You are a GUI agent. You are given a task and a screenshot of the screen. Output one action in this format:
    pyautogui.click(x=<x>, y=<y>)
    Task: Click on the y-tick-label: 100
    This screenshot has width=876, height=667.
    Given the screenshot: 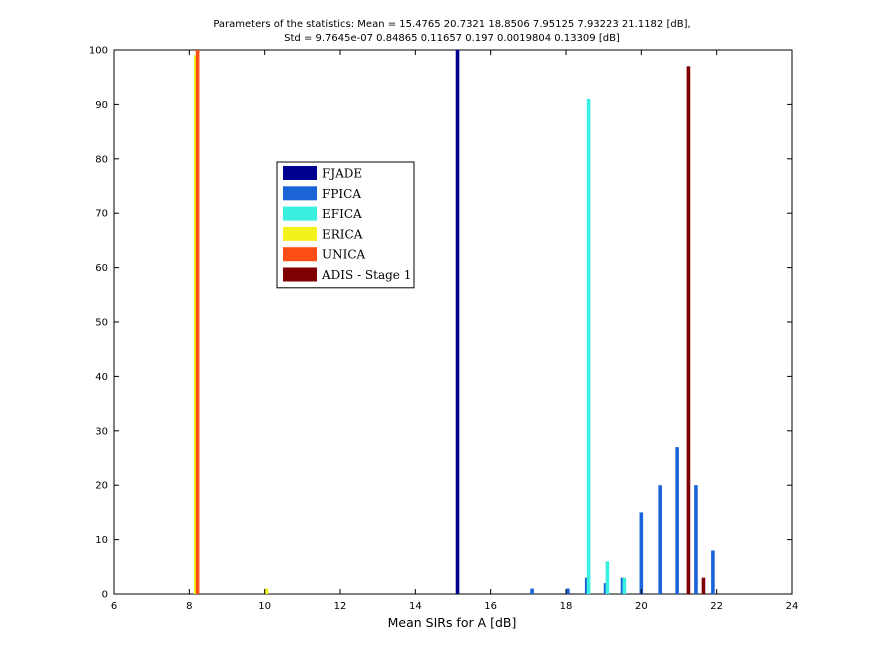 What is the action you would take?
    pyautogui.click(x=98, y=51)
    